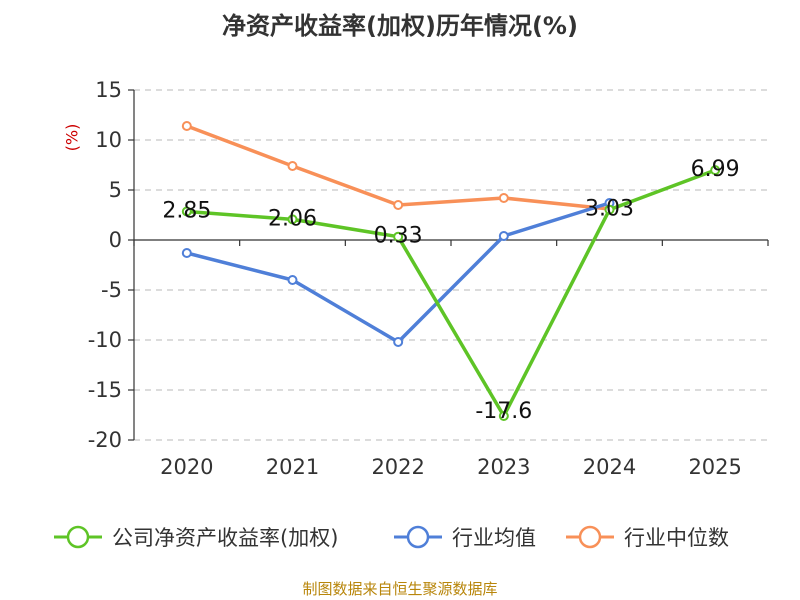 Image resolution: width=800 pixels, height=600 pixels. Describe the element at coordinates (503, 467) in the screenshot. I see `x-tick-label: 2023` at that location.